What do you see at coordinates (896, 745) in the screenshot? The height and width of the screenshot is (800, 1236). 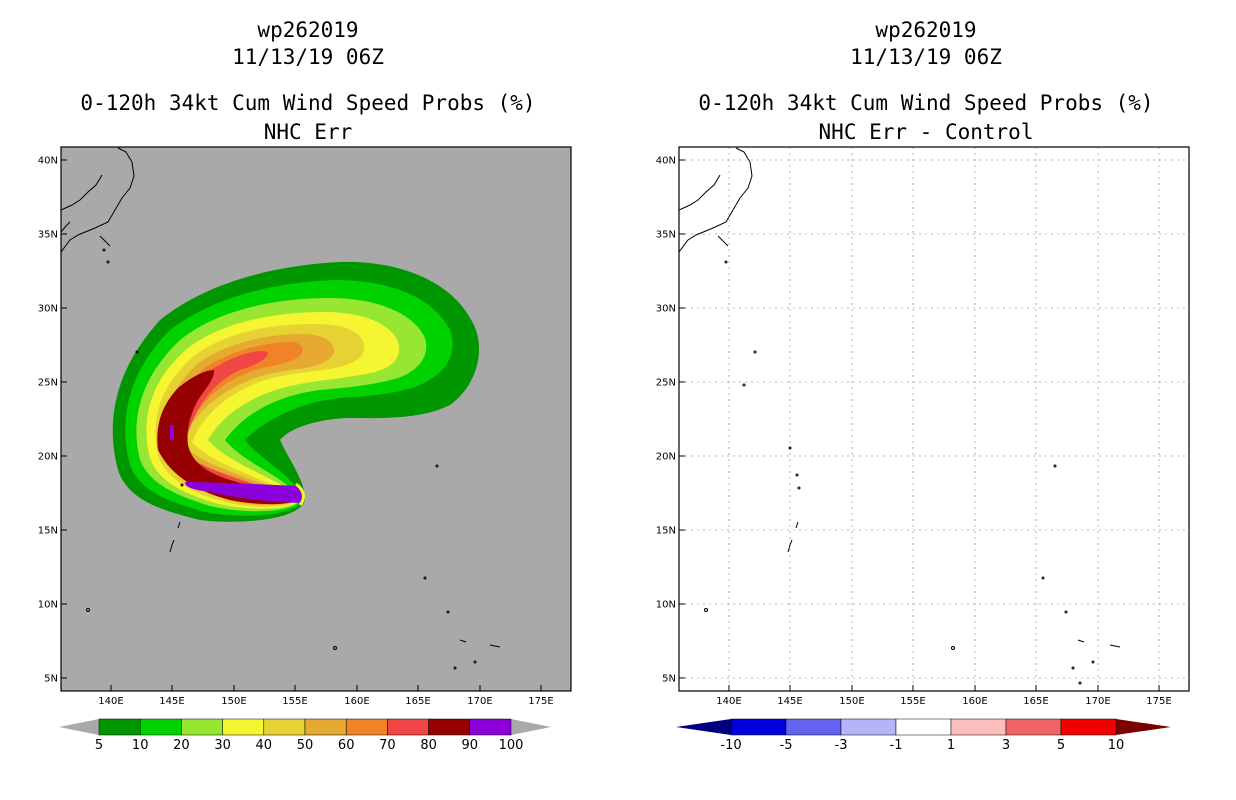 I see `colorbar-label: -1` at bounding box center [896, 745].